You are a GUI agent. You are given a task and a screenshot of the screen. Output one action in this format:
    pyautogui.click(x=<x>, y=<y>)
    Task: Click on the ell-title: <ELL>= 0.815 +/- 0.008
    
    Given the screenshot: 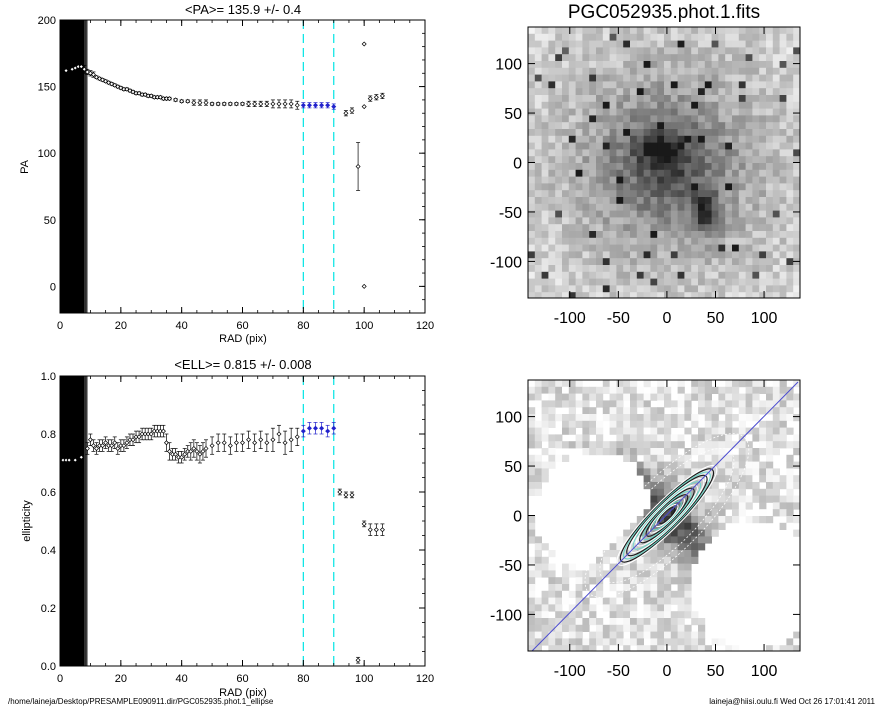 What is the action you would take?
    pyautogui.click(x=242, y=364)
    